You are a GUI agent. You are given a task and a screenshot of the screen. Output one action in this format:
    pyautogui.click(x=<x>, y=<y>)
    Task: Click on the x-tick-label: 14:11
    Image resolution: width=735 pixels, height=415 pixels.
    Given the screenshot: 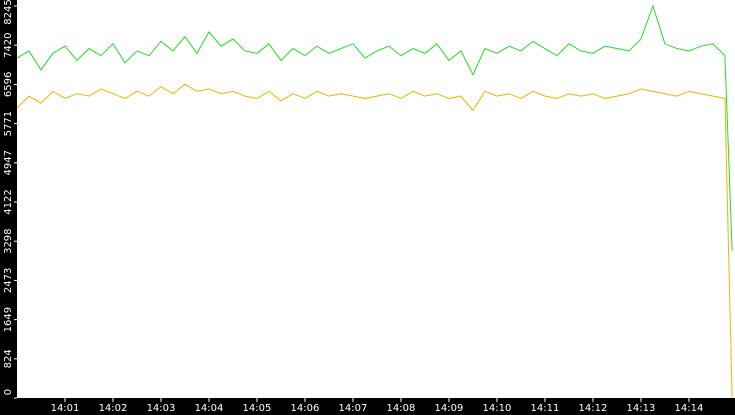 What is the action you would take?
    pyautogui.click(x=545, y=408)
    